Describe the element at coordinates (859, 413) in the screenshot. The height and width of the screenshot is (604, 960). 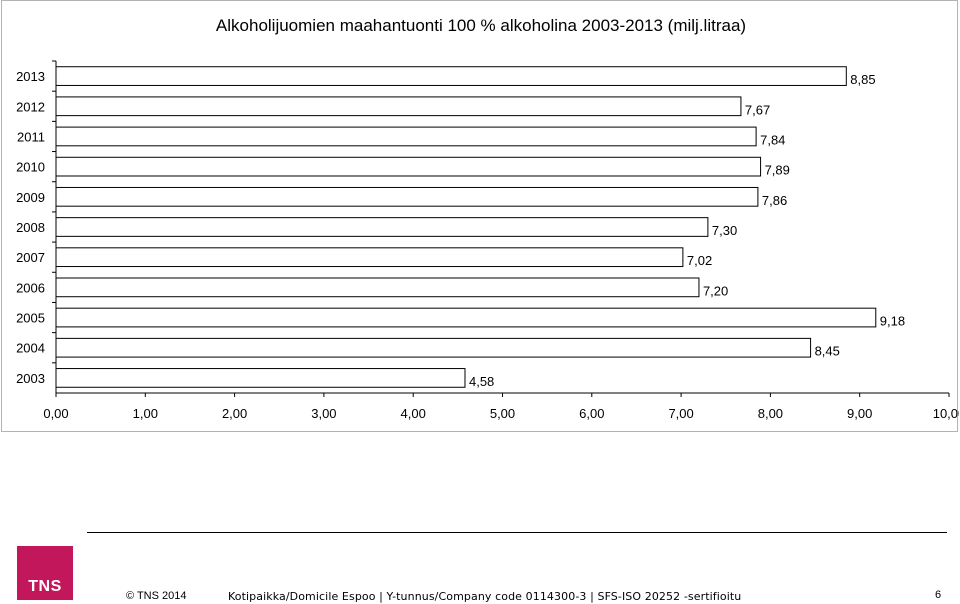
I see `x-tick-label-9: 9,00` at that location.